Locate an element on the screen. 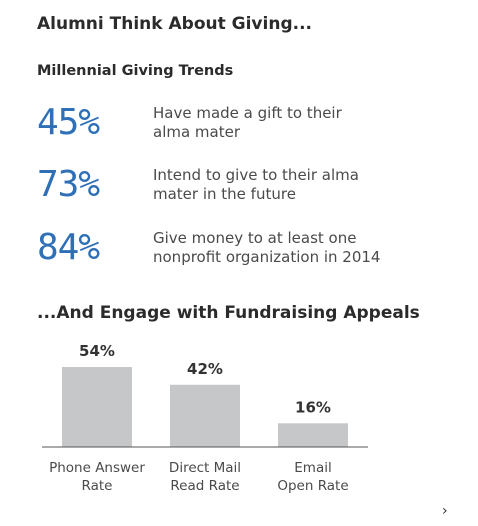 This screenshot has height=526, width=478. stat-value: 84% is located at coordinates (68, 247).